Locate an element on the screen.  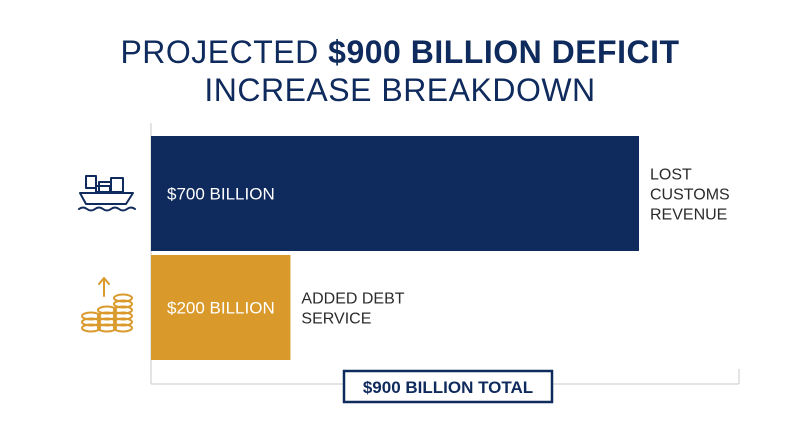
total-label-box: $900 BILLION TOTAL is located at coordinates (448, 386).